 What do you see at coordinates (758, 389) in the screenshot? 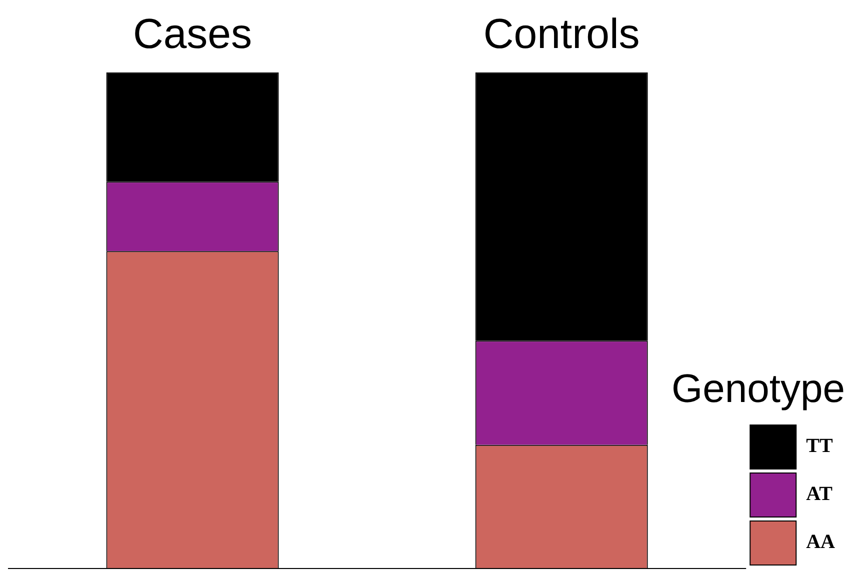
I see `legend-title: Genotype` at bounding box center [758, 389].